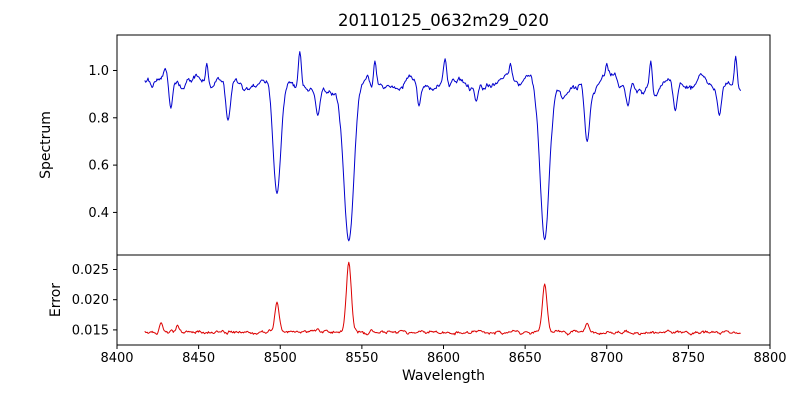 The image size is (800, 400). What do you see at coordinates (90, 330) in the screenshot?
I see `y-tick-label: 0.015` at bounding box center [90, 330].